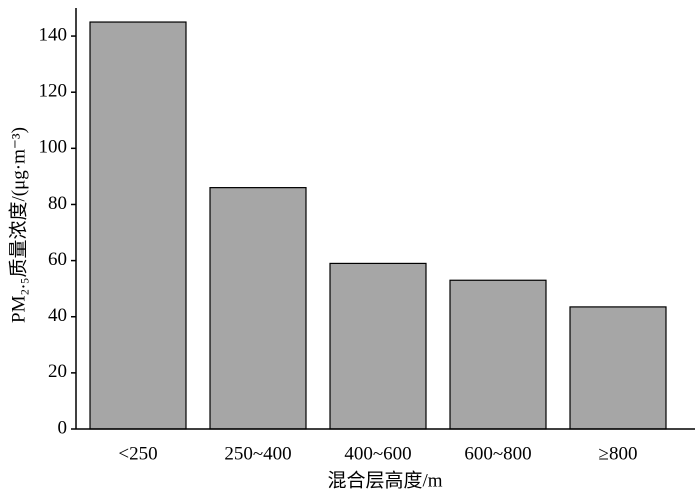 The width and height of the screenshot is (700, 499). I want to click on x-axis-label: 混合层高度/m, so click(384, 480).